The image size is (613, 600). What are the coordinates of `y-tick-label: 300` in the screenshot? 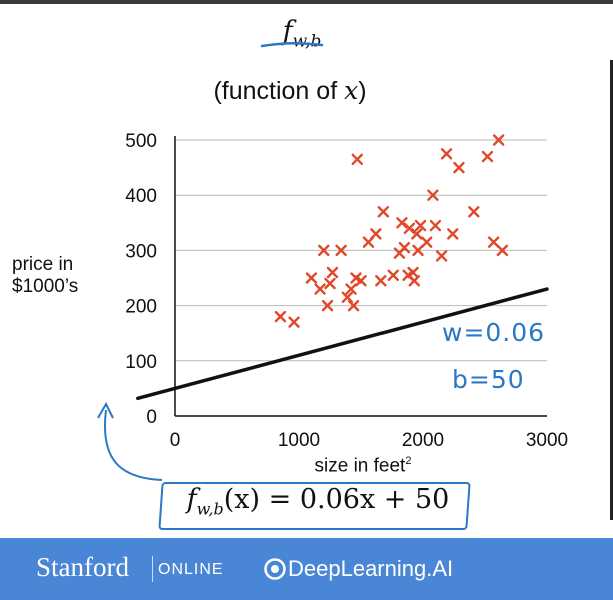 It's located at (141, 251).